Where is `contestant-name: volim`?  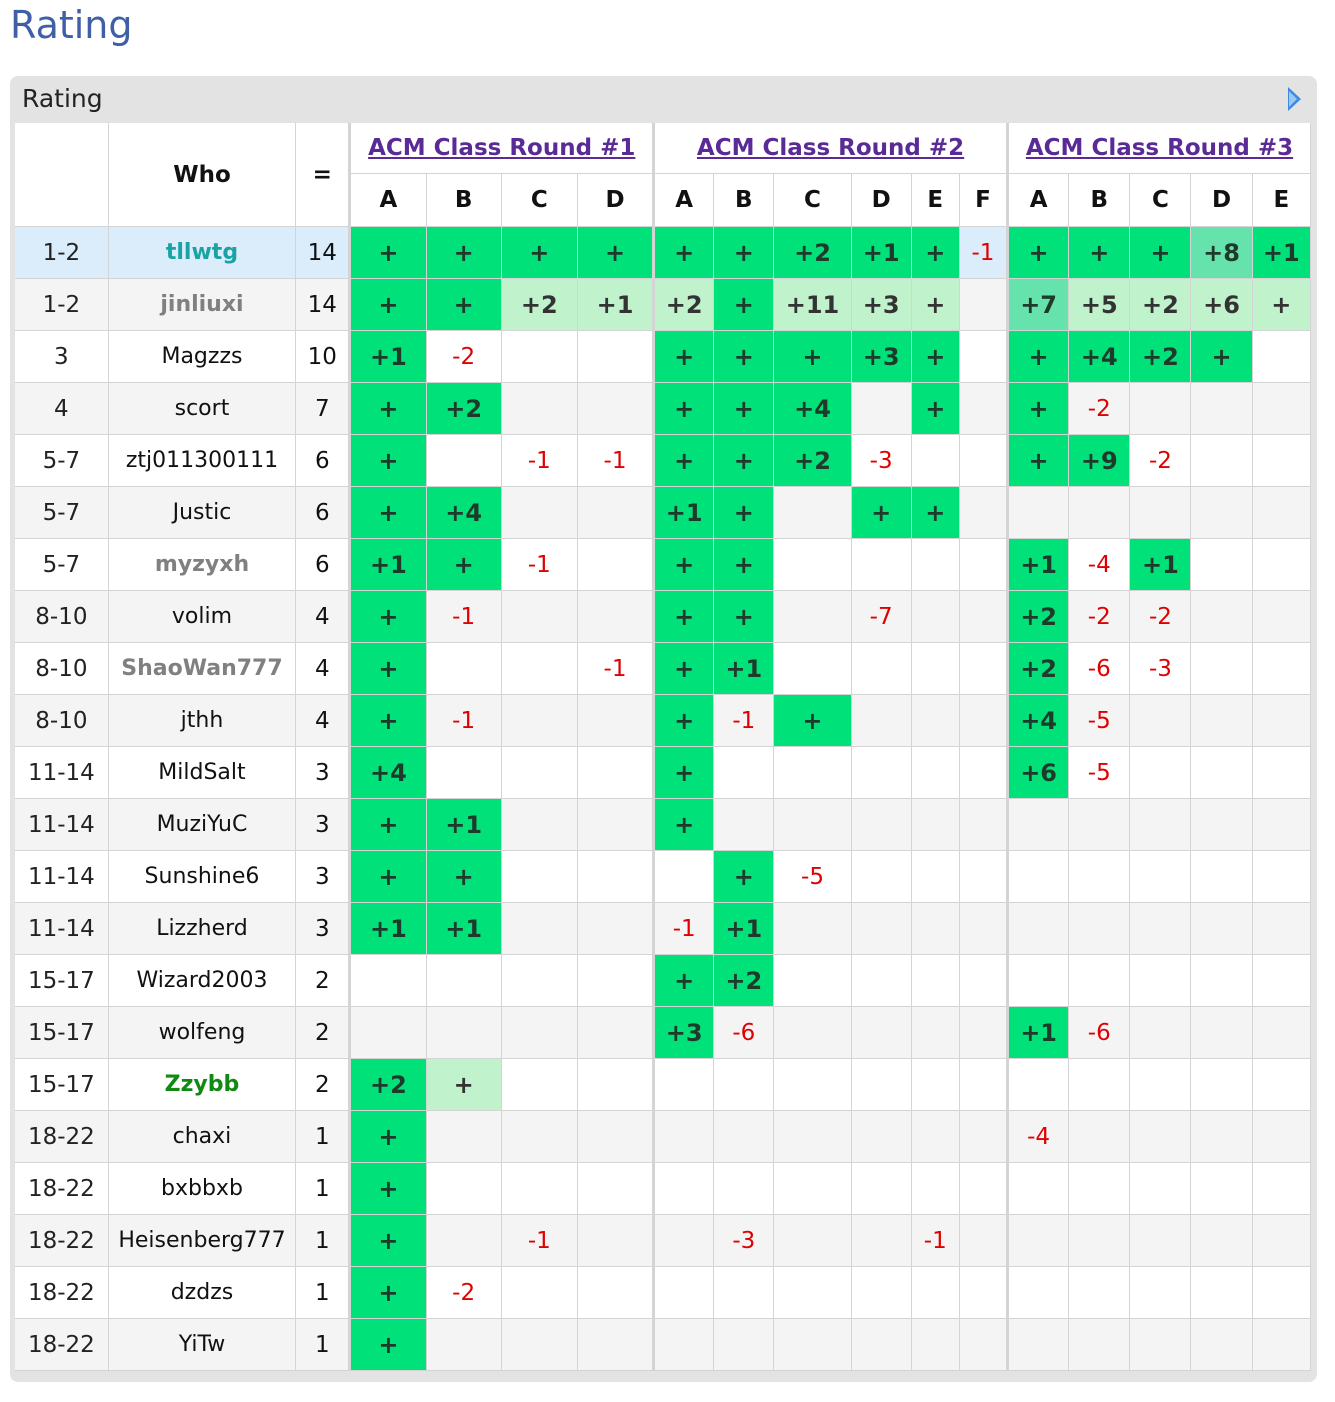
contestant-name: volim is located at coordinates (202, 616).